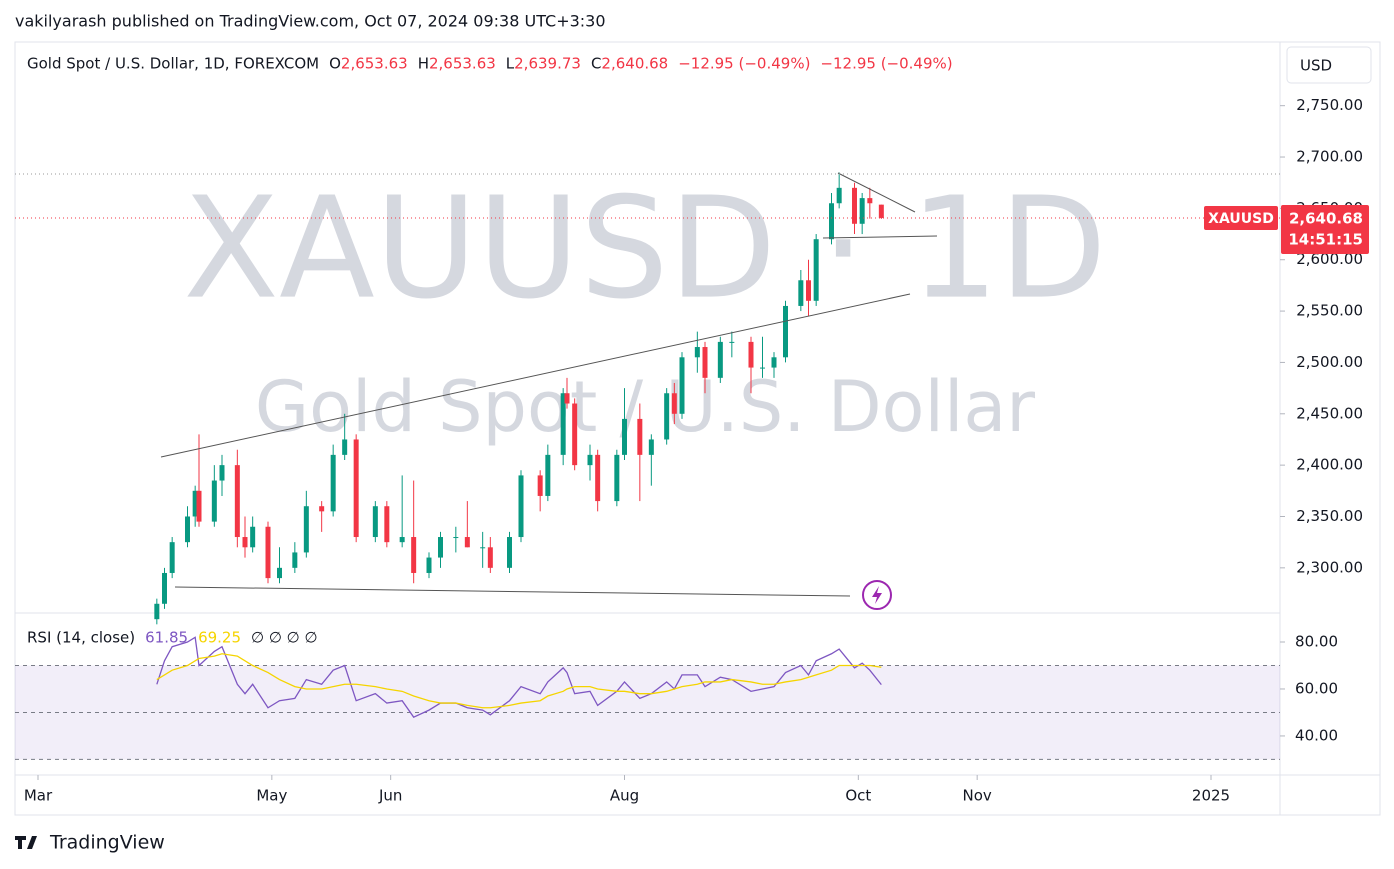 This screenshot has height=869, width=1394. Describe the element at coordinates (166, 638) in the screenshot. I see `rsi-value: 61.85` at that location.